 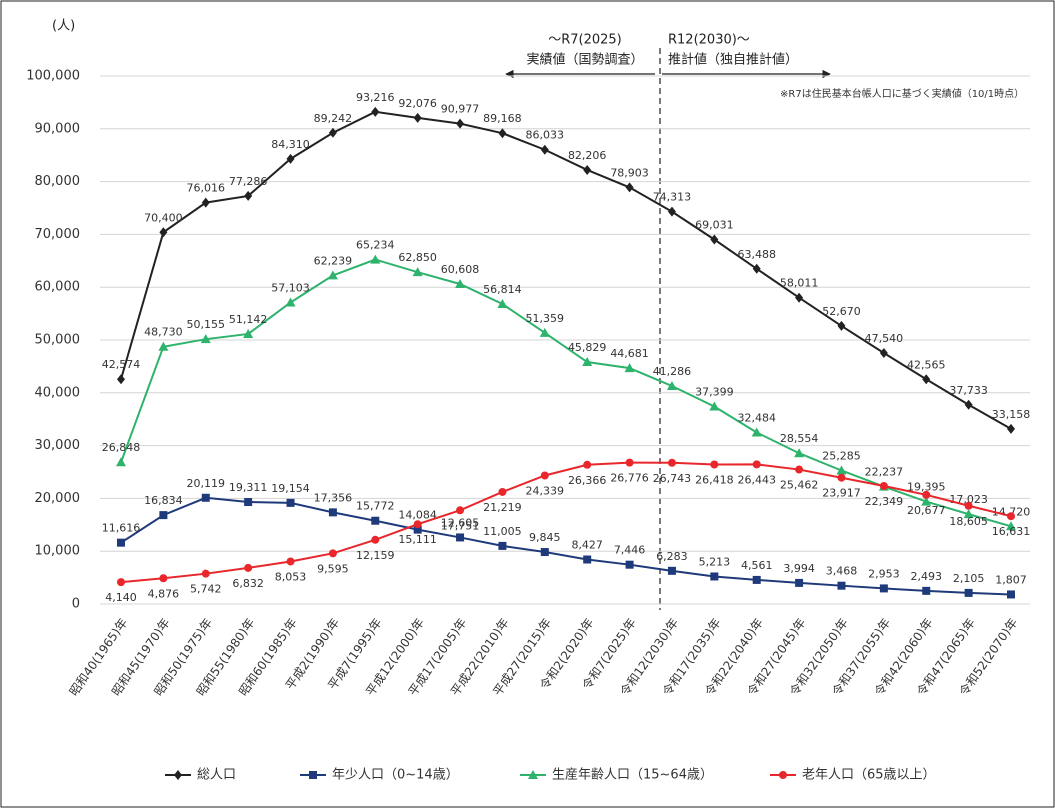 What do you see at coordinates (163, 332) in the screenshot?
I see `data-label: 48,730` at bounding box center [163, 332].